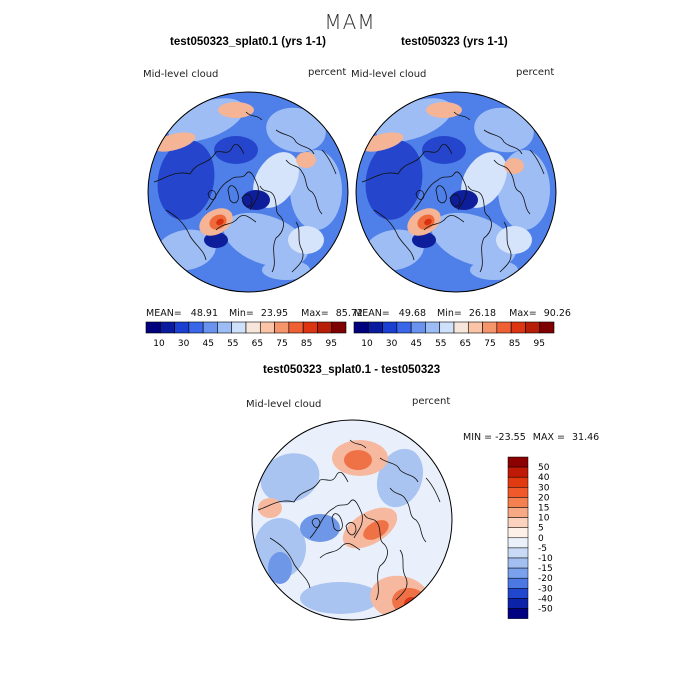  What do you see at coordinates (257, 344) in the screenshot?
I see `panel1-colorbar-tick-label: 65` at bounding box center [257, 344].